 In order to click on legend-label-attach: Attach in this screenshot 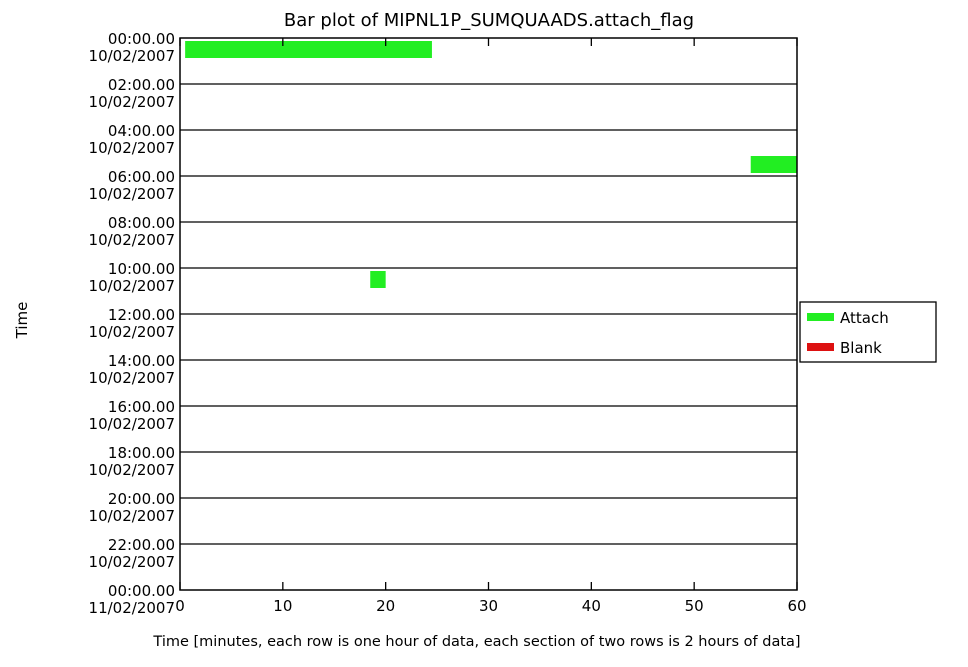, I will do `click(864, 318)`.